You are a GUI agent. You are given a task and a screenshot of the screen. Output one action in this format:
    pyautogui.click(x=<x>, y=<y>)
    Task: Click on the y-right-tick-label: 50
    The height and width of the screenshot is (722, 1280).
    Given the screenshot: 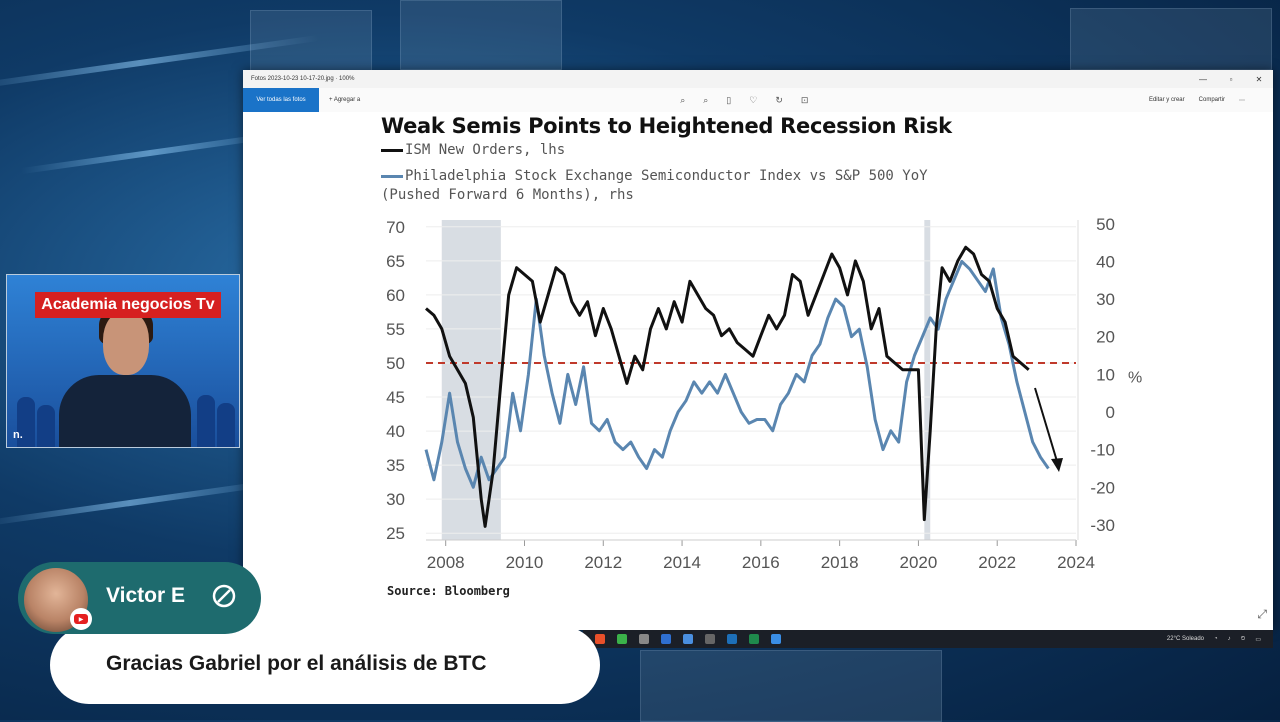 What is the action you would take?
    pyautogui.click(x=1105, y=224)
    